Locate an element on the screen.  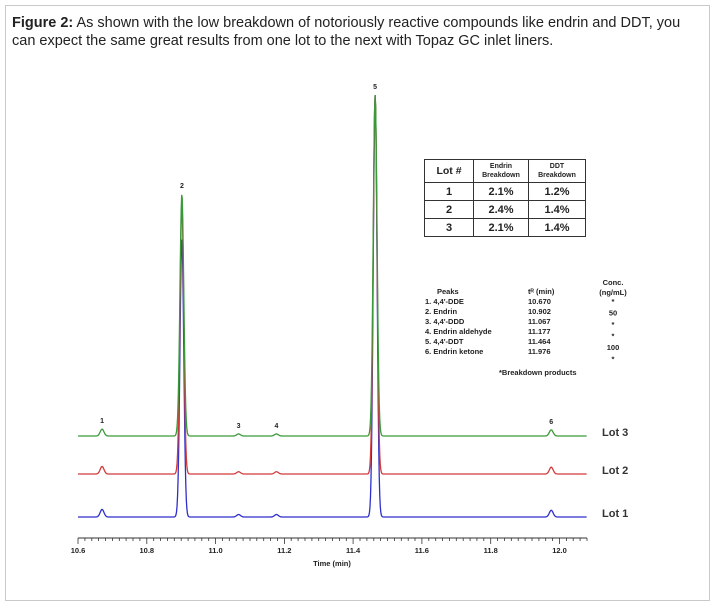
x-tick-label: 12.0 is located at coordinates (559, 550).